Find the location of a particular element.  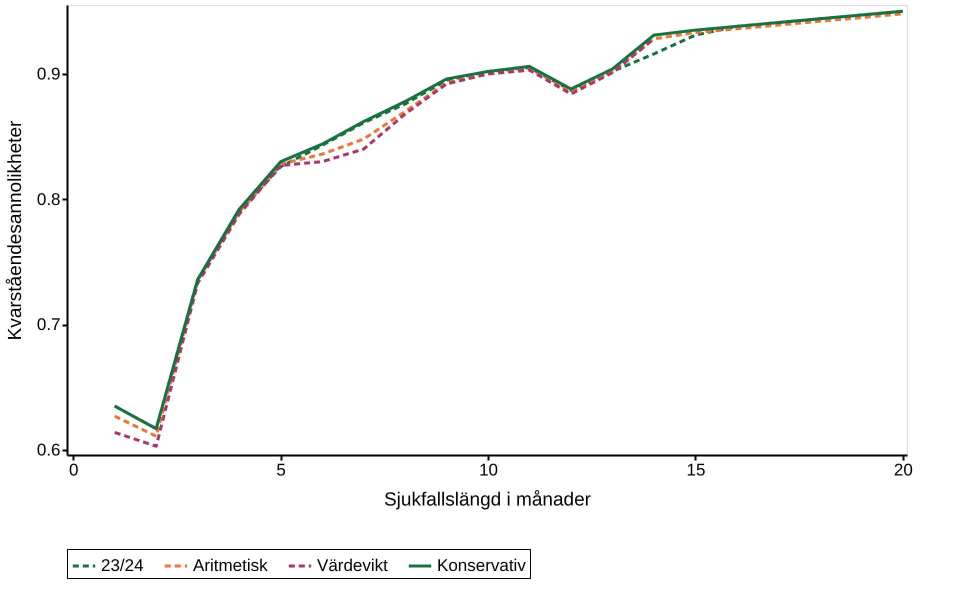

y-tick-label: 0.6 is located at coordinates (48, 450).